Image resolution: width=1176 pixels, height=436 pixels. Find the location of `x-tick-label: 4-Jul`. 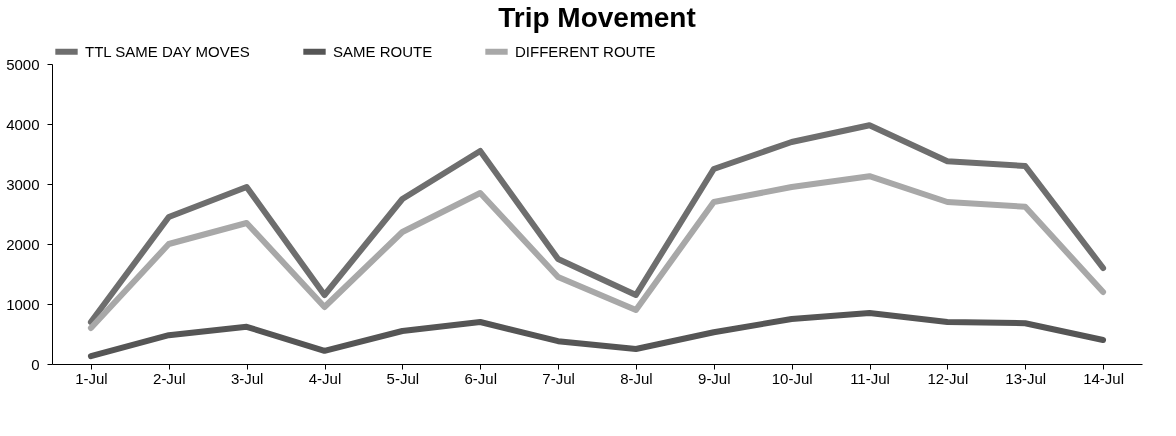

x-tick-label: 4-Jul is located at coordinates (325, 378).